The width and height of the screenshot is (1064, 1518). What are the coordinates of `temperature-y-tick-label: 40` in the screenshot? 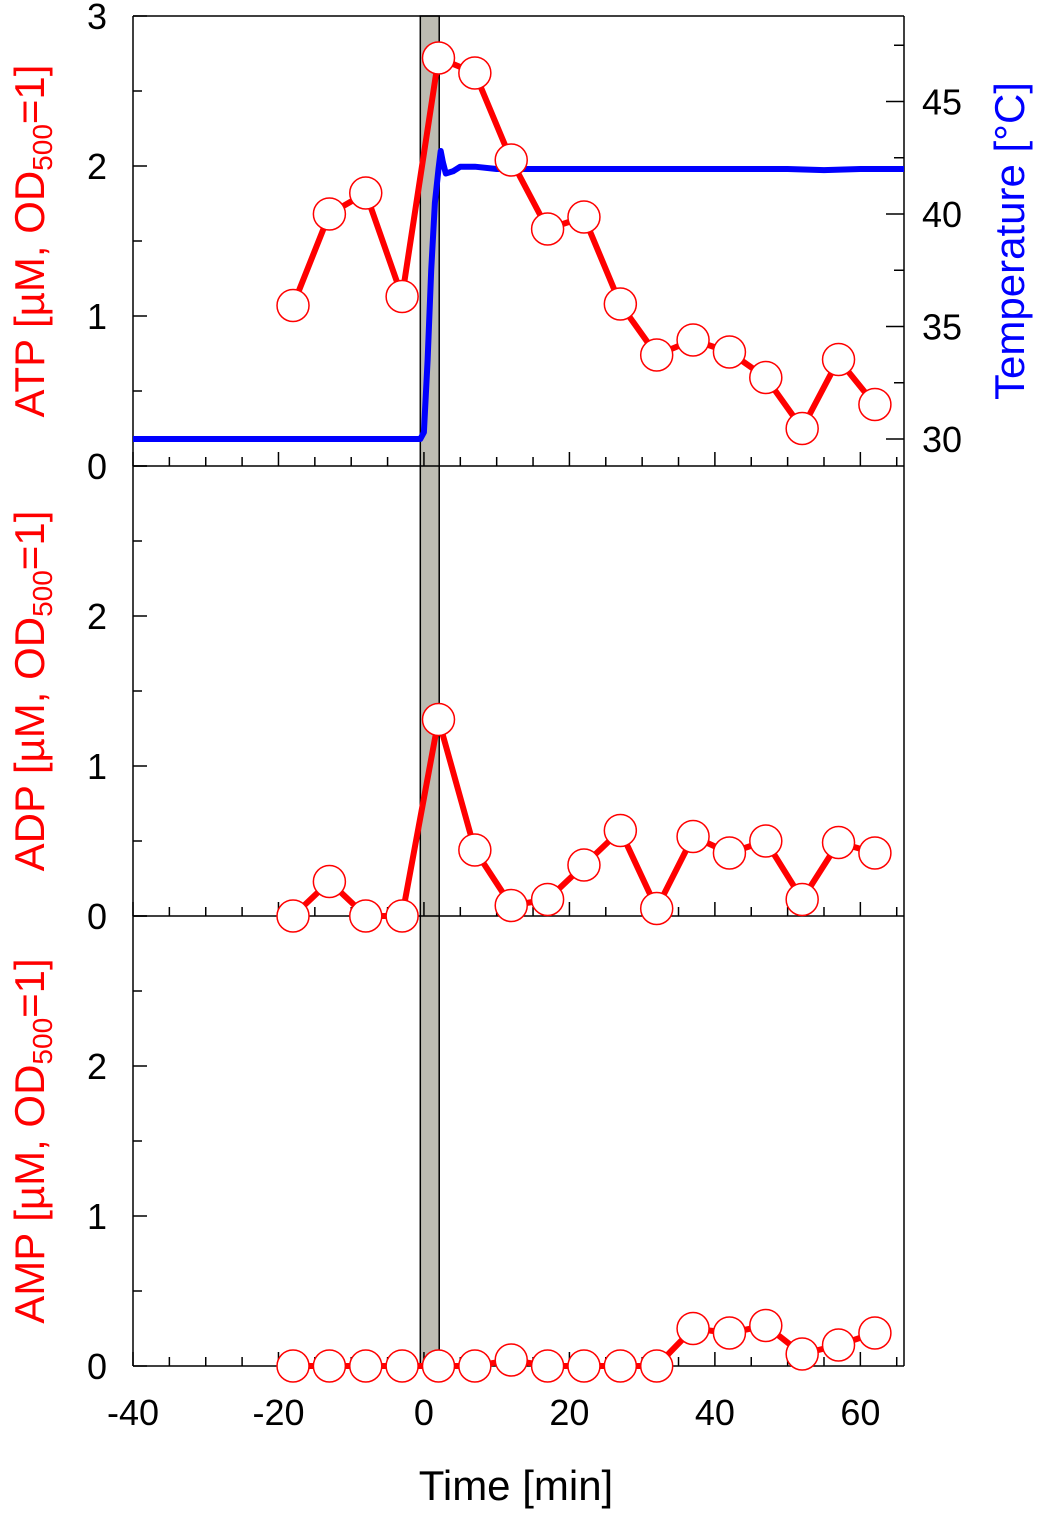 It's located at (942, 214).